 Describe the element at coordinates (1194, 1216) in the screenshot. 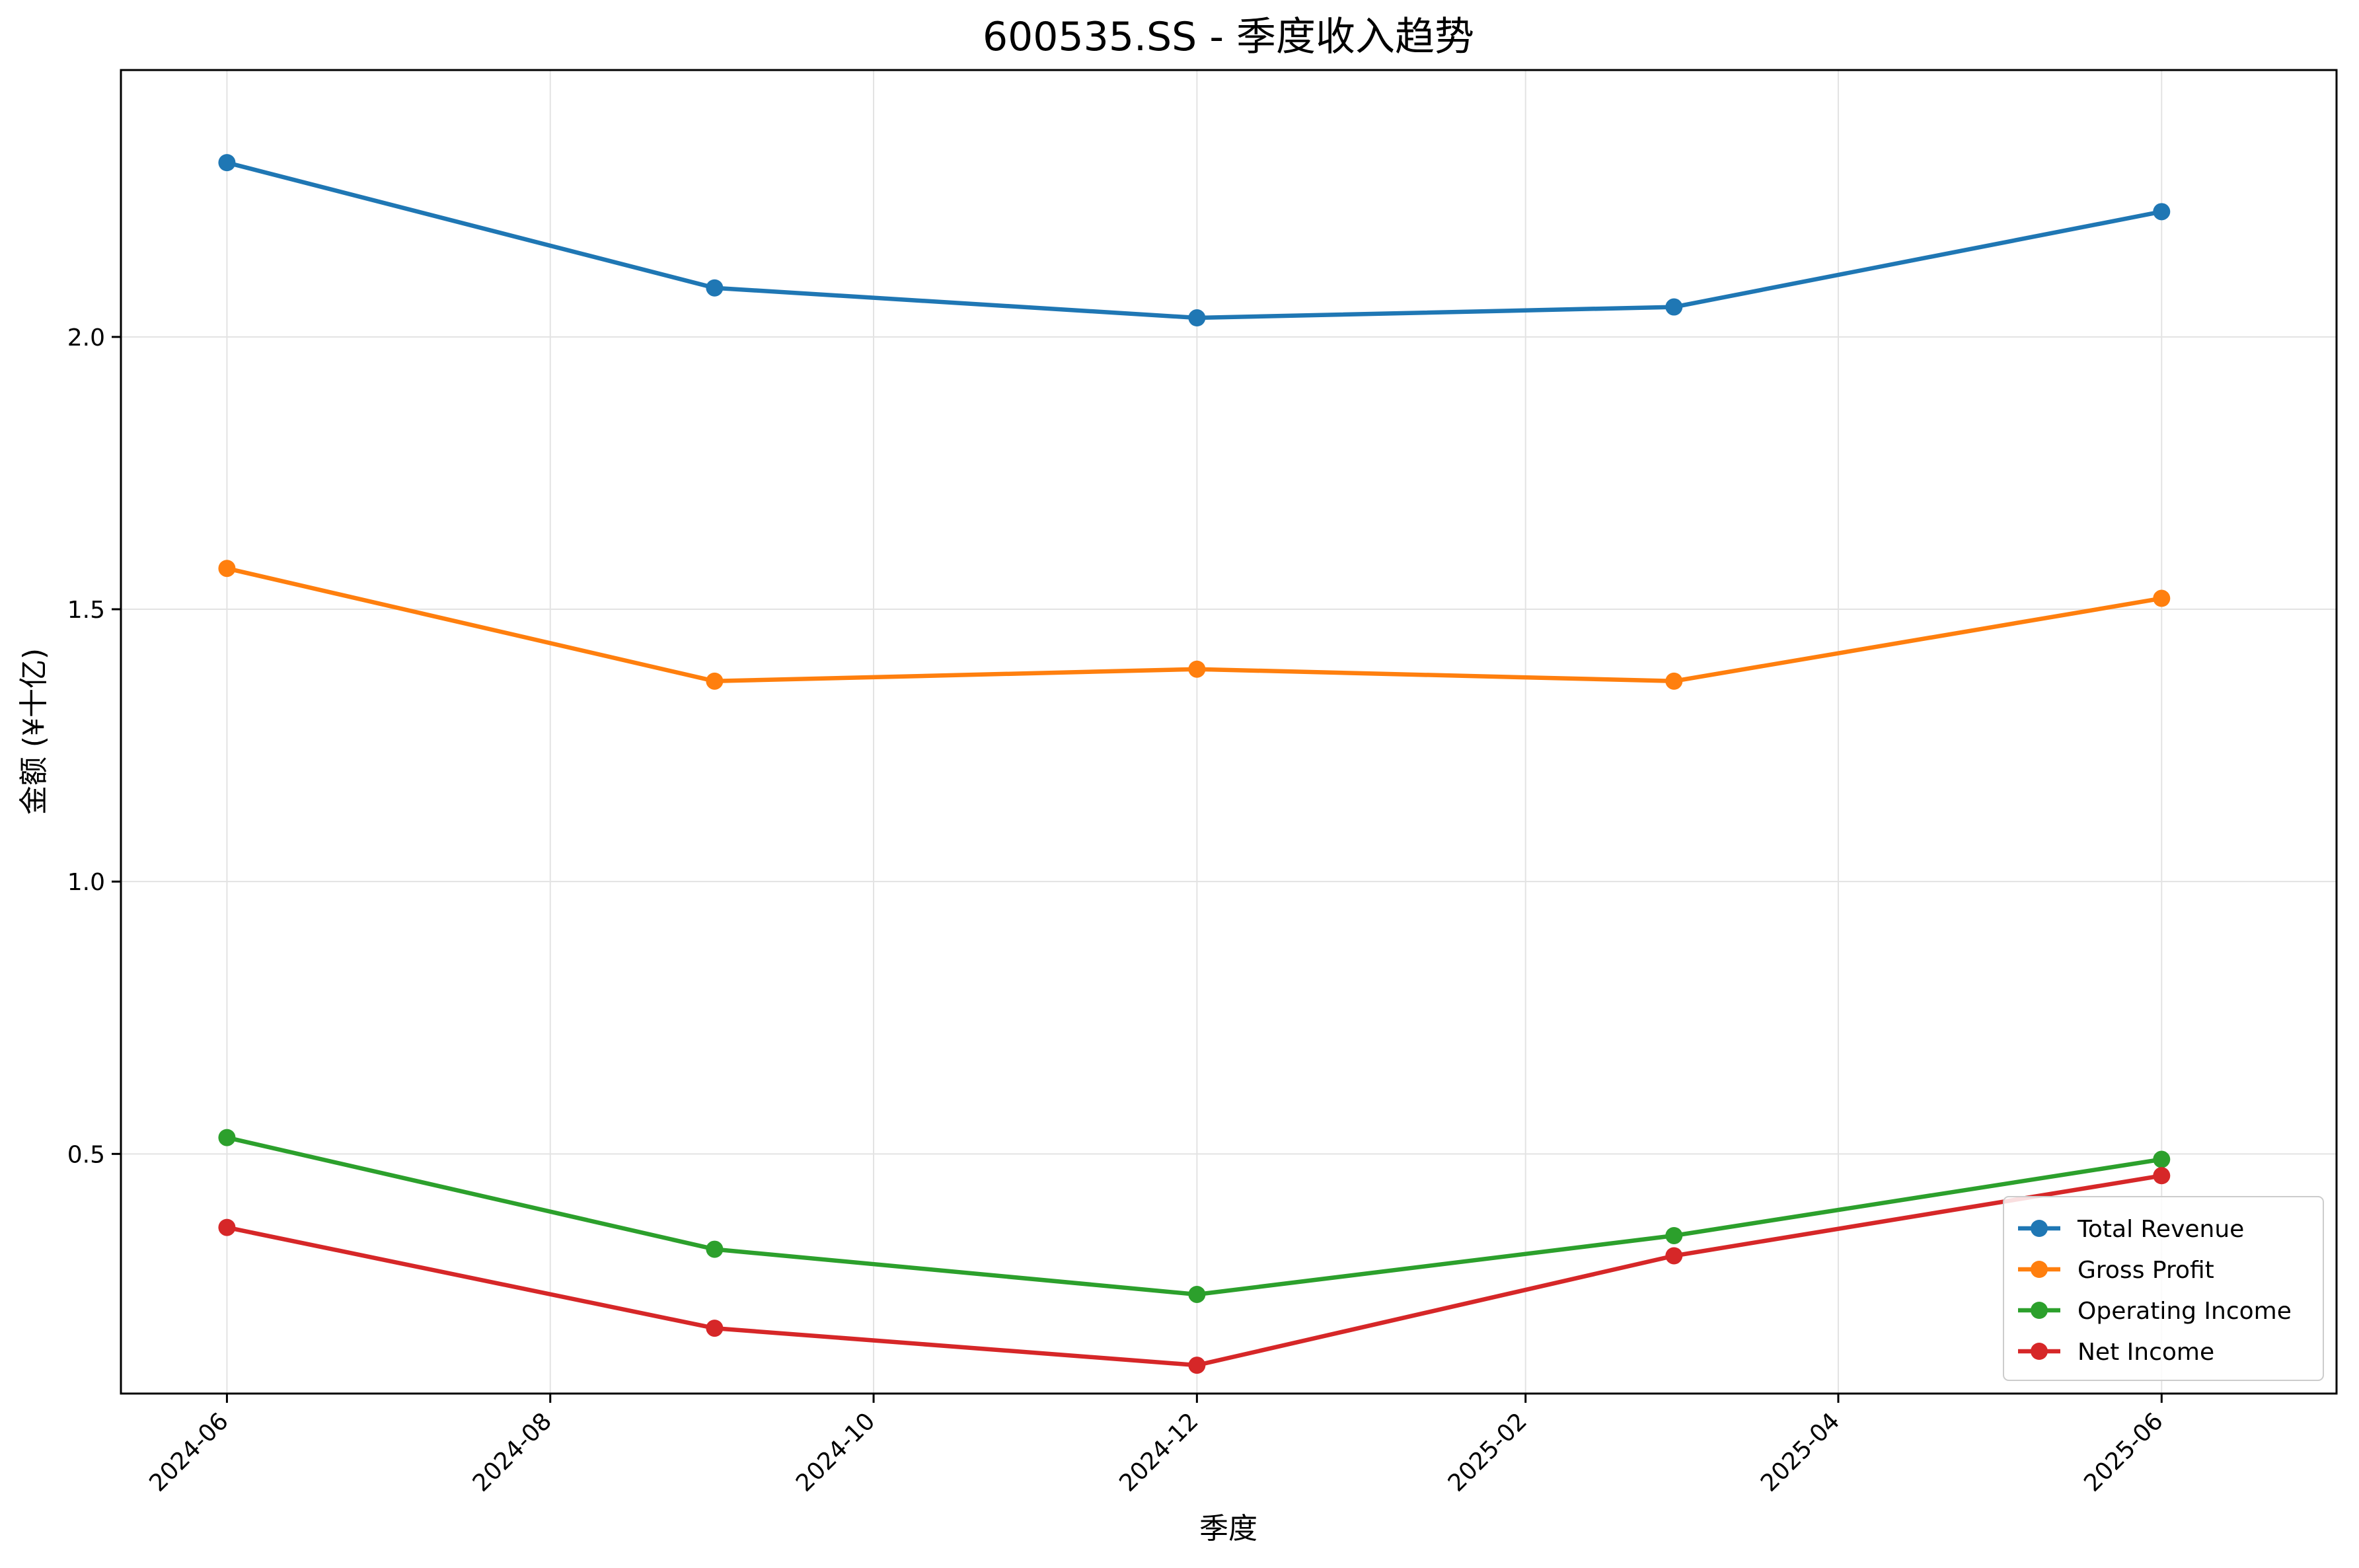

I see `series-operating-income` at that location.